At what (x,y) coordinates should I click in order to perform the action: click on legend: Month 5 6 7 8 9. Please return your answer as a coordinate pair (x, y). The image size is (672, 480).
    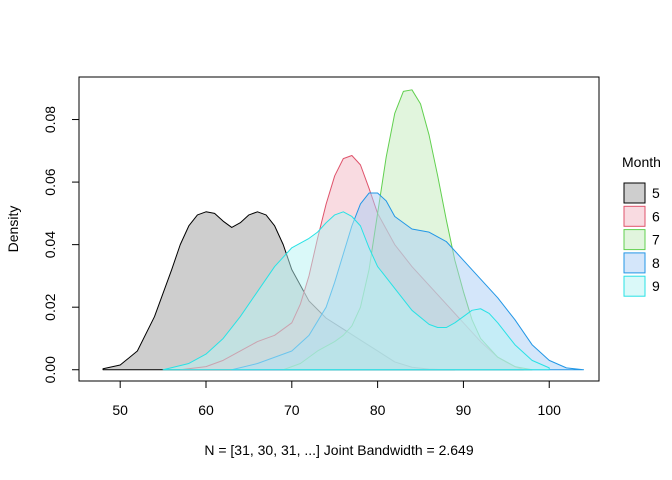
    Looking at the image, I should click on (641, 225).